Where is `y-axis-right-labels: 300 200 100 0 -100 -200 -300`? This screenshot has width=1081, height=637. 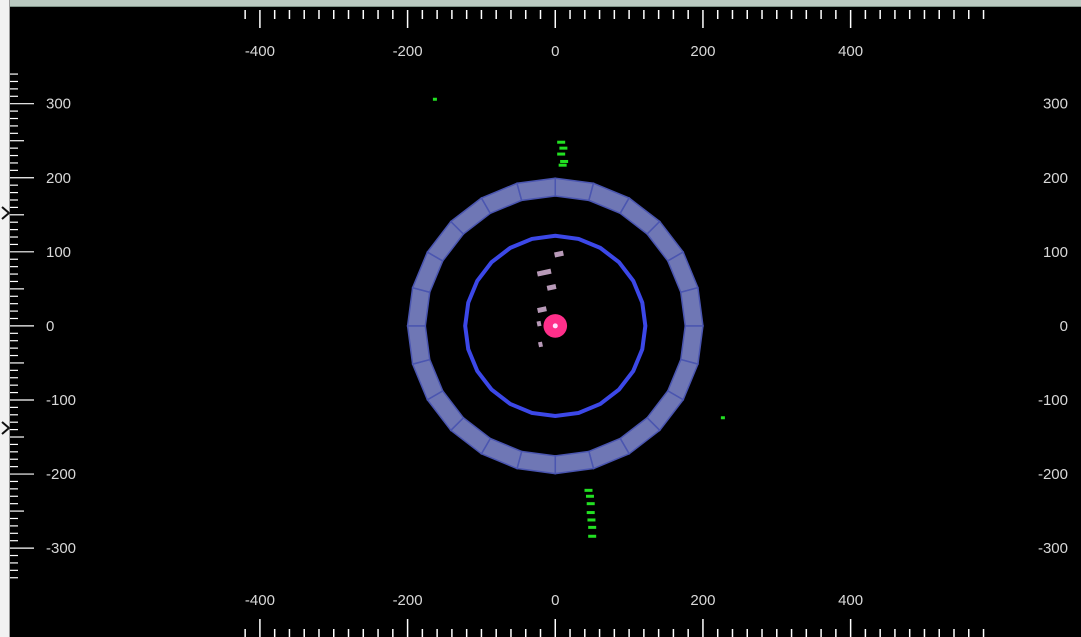 y-axis-right-labels: 300 200 100 0 -100 -200 -300 is located at coordinates (1053, 326).